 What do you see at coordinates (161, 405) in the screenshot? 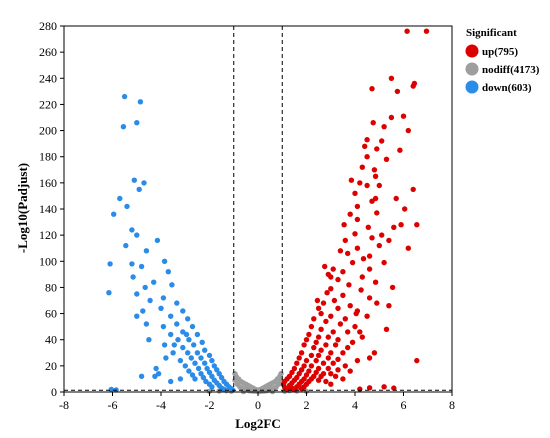
I see `x-tick-label: -4` at bounding box center [161, 405].